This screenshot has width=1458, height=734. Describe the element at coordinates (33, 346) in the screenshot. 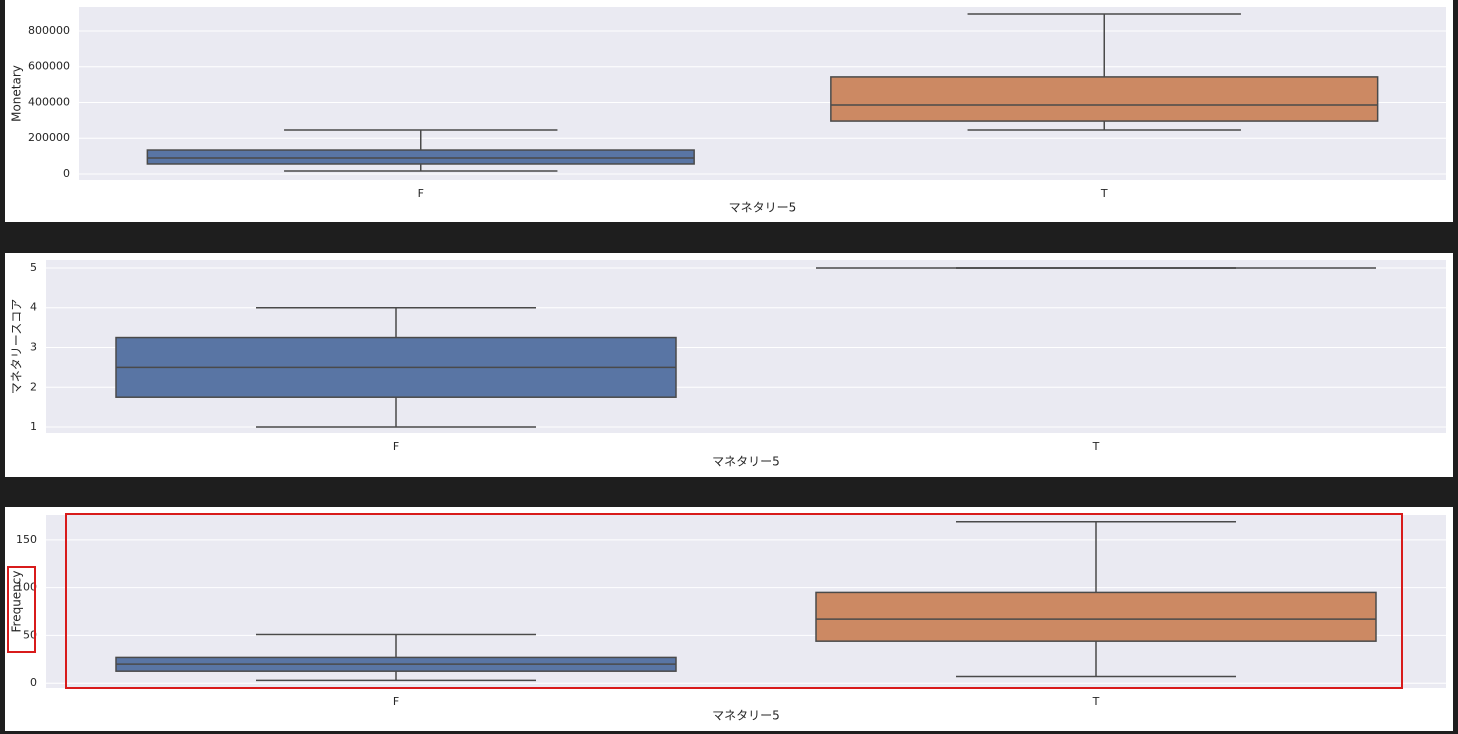

I see `y-tick-label: 3` at that location.